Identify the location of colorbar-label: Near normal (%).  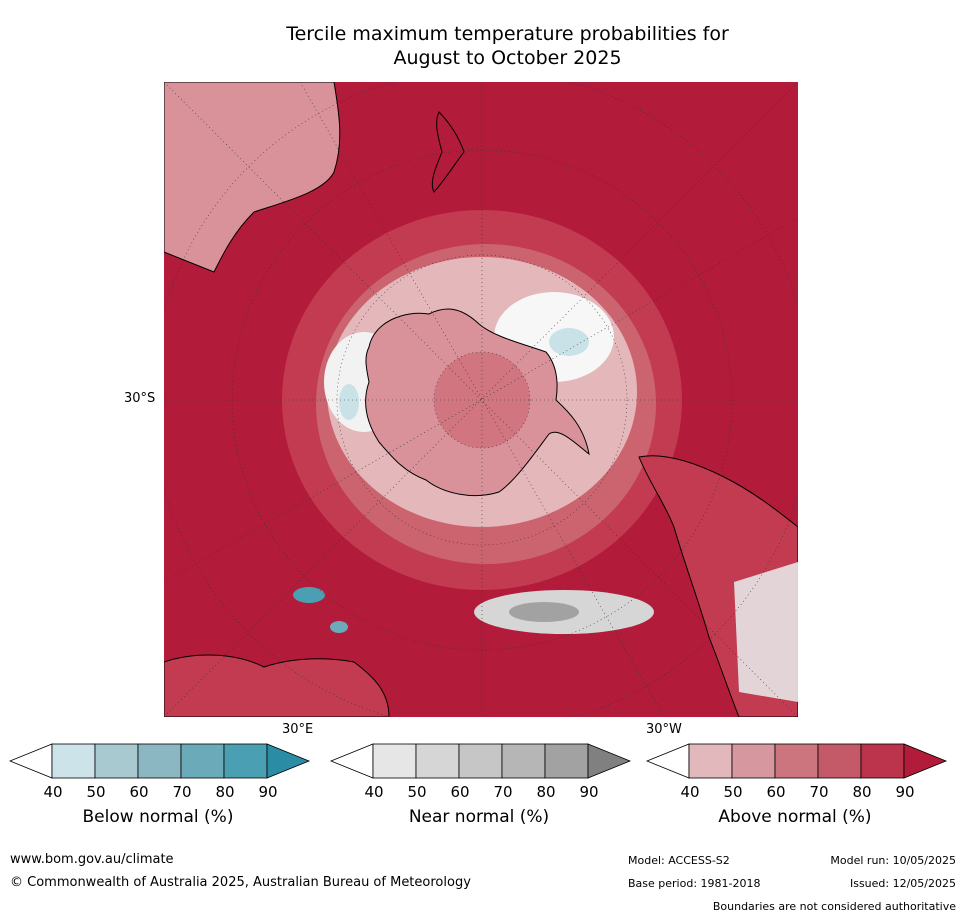
(479, 817).